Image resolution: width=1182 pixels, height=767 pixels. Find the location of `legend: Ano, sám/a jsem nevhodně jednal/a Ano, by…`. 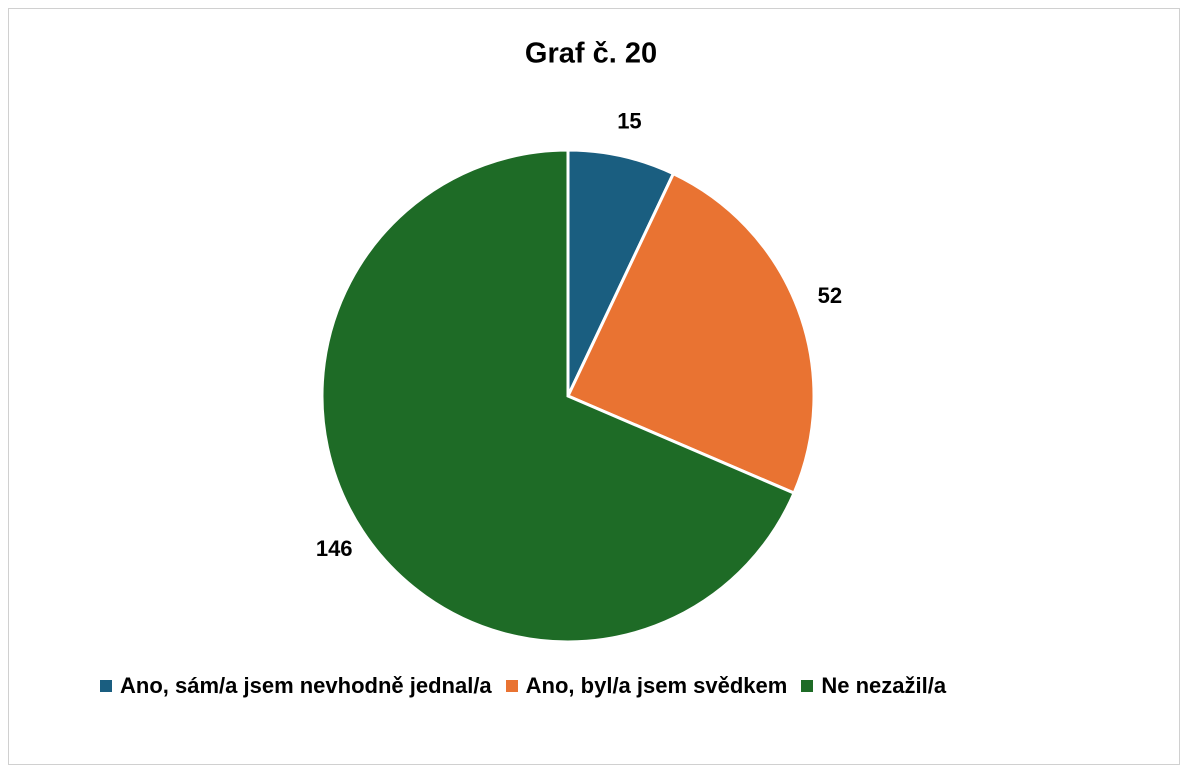

legend: Ano, sám/a jsem nevhodně jednal/a Ano, by… is located at coordinates (550, 686).